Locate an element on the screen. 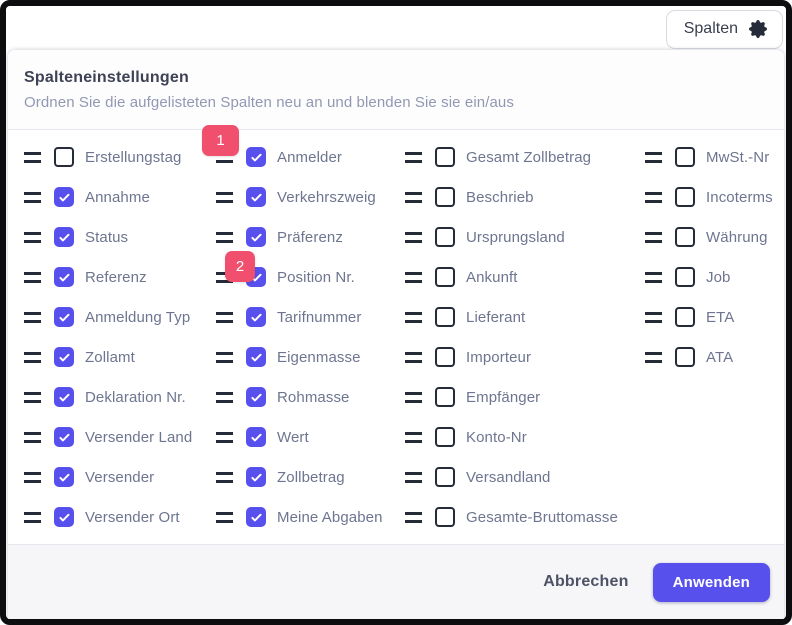  column-label: Gesamte-Bruttomasse is located at coordinates (542, 517).